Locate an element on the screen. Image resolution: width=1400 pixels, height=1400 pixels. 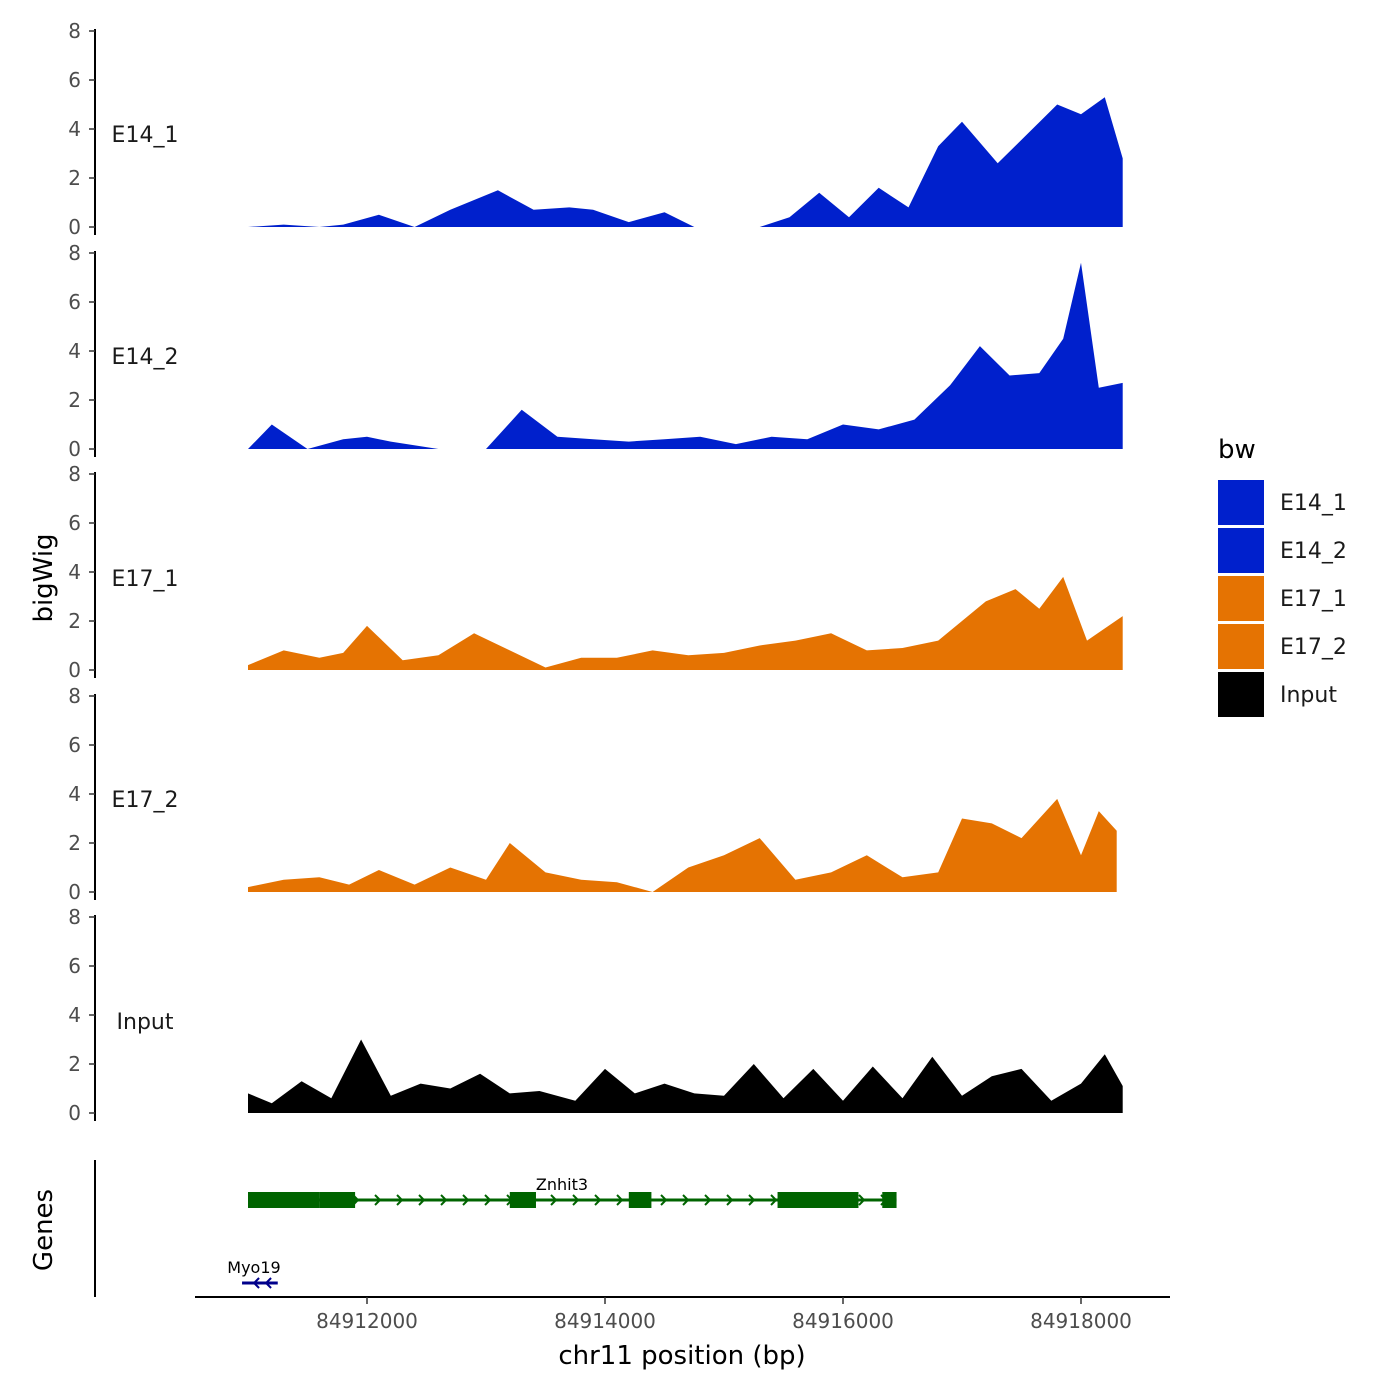
x-tick-label: 84914000 is located at coordinates (605, 1321).